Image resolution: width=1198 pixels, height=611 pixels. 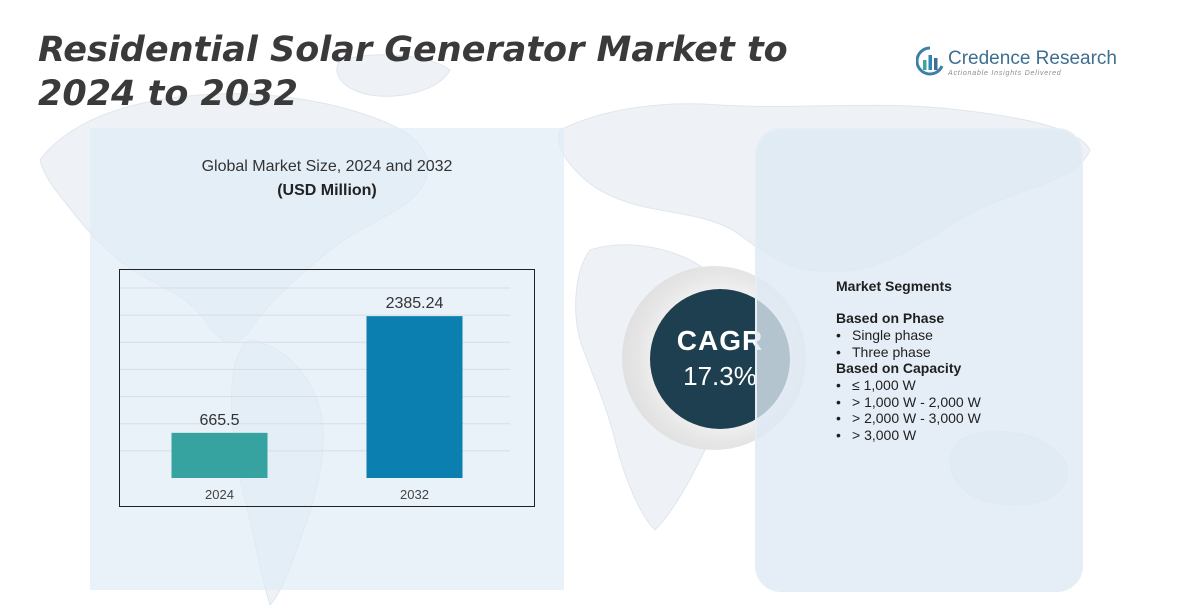 I want to click on segments-title: Market Segments, so click(x=894, y=286).